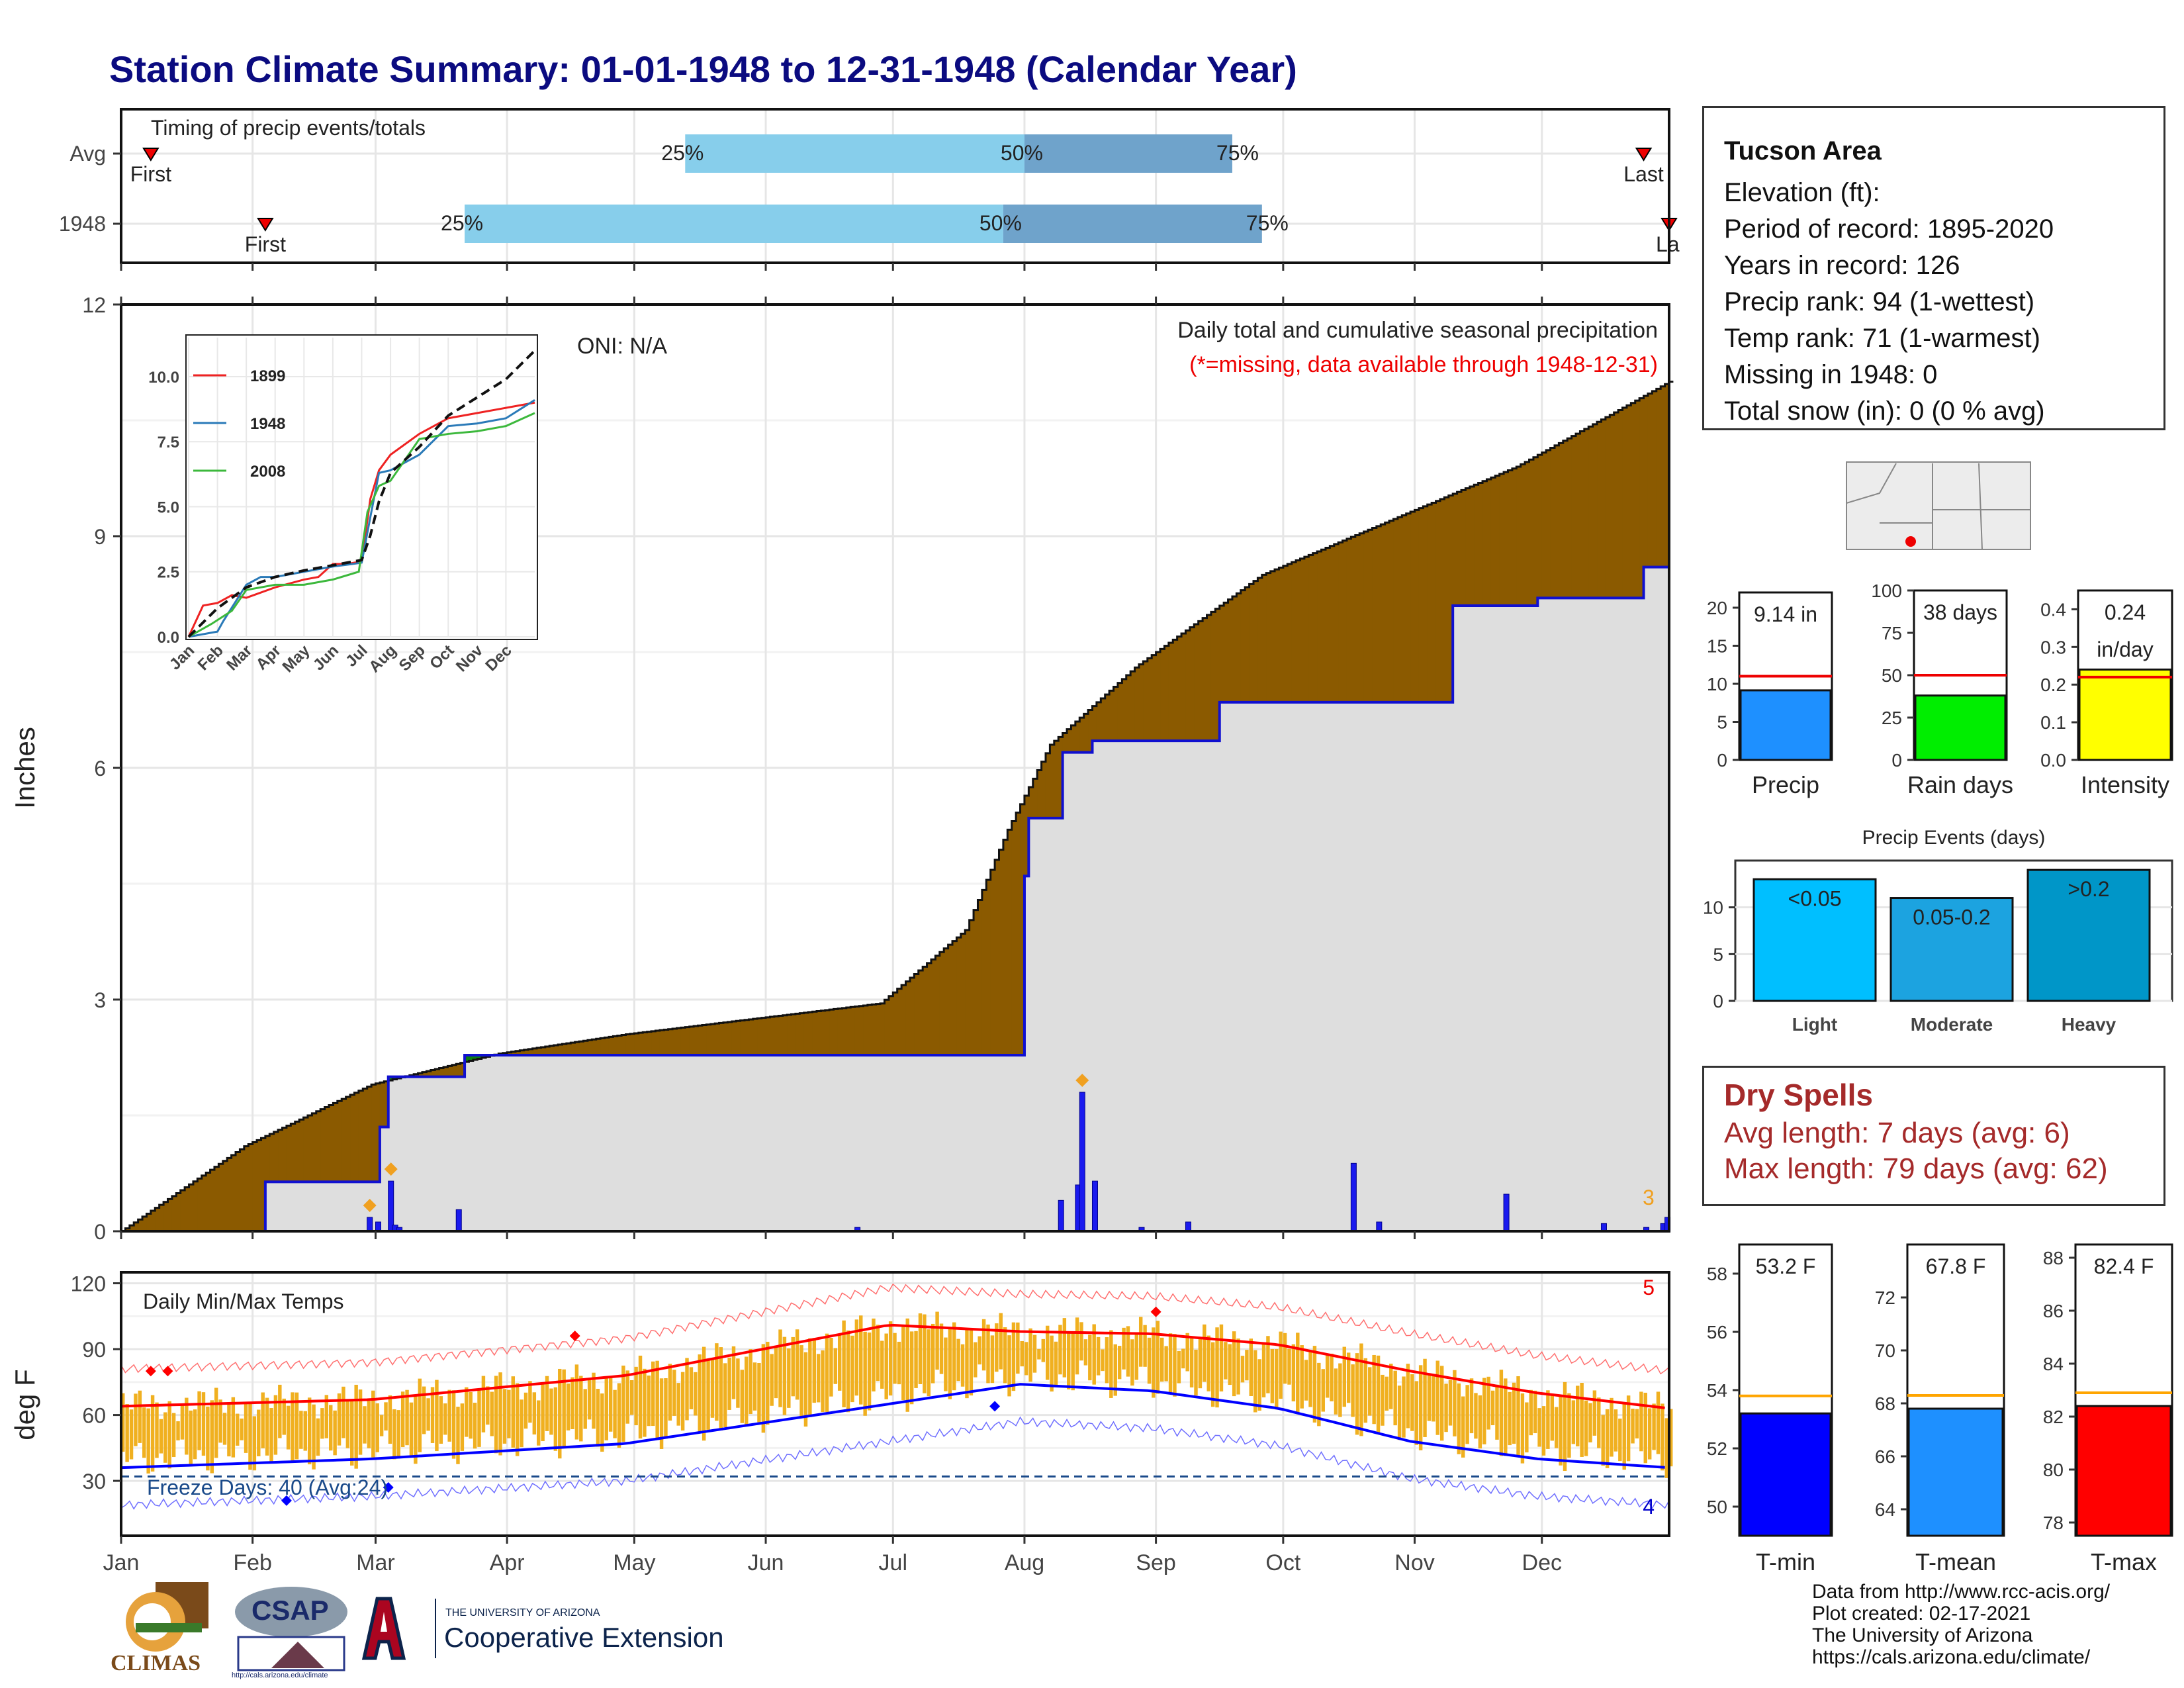  Describe the element at coordinates (24, 768) in the screenshot. I see `precip-ylabel: Inches` at that location.